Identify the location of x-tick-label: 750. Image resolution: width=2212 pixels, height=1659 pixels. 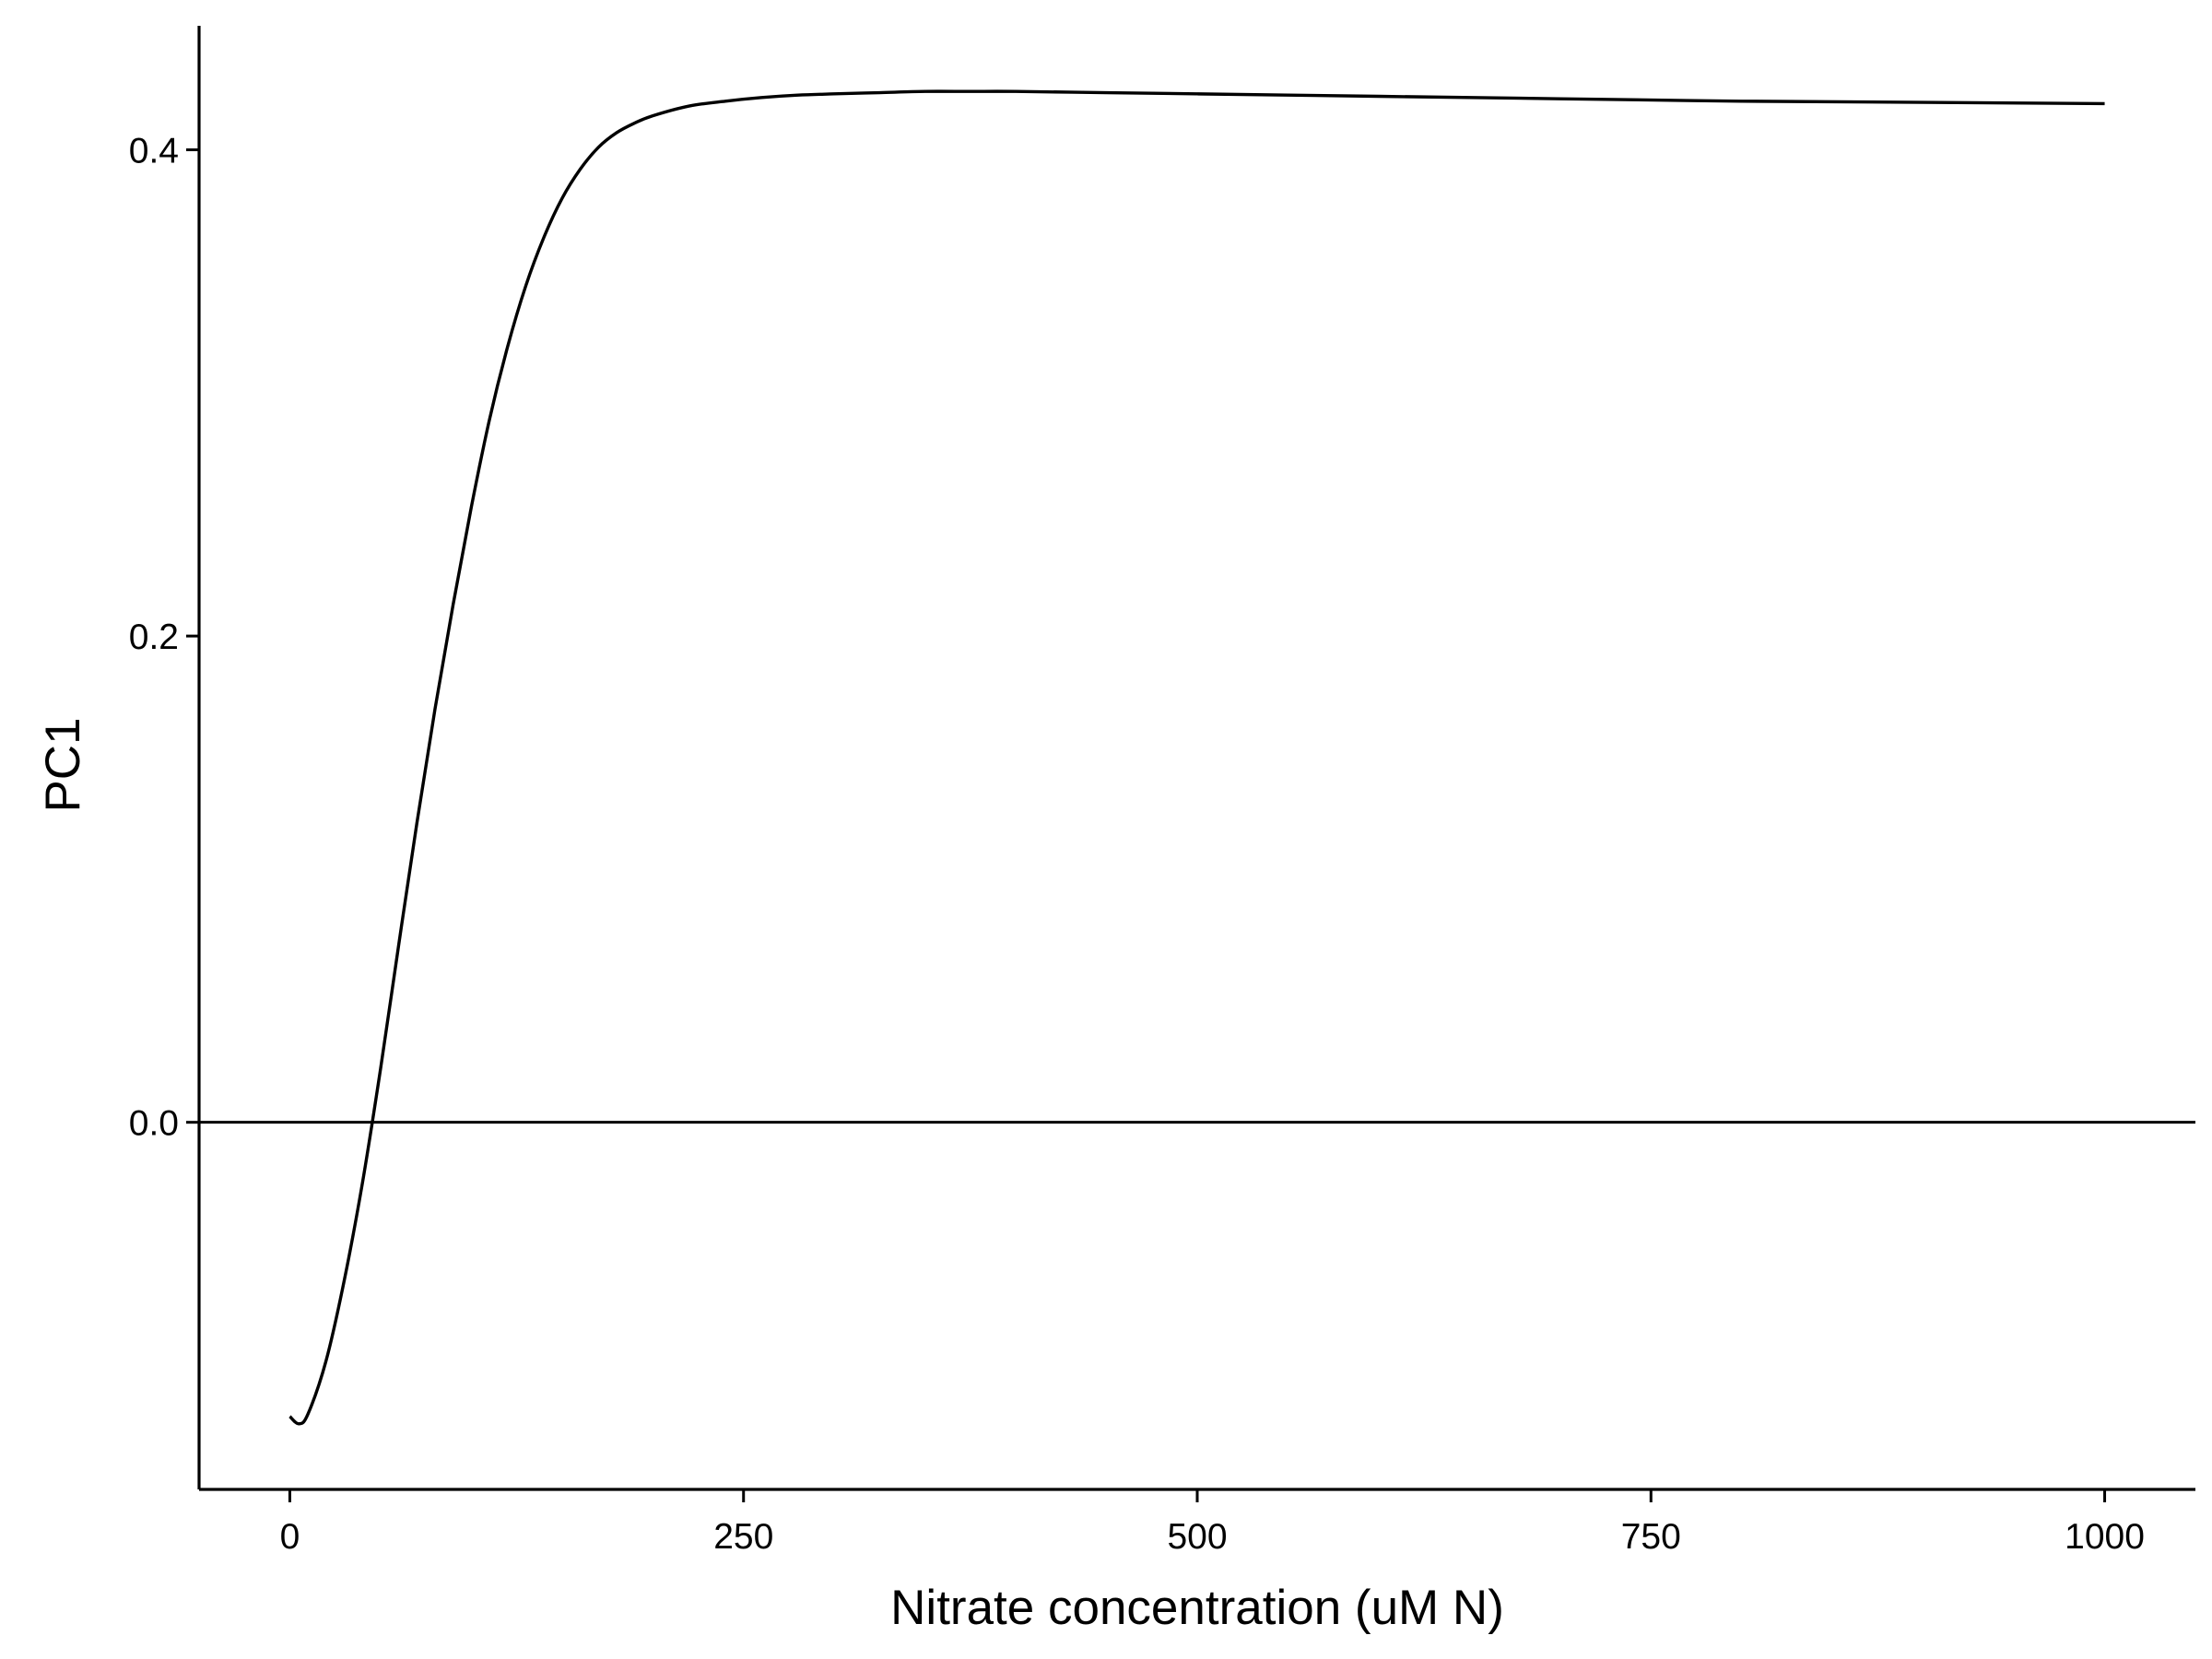
(1651, 1537).